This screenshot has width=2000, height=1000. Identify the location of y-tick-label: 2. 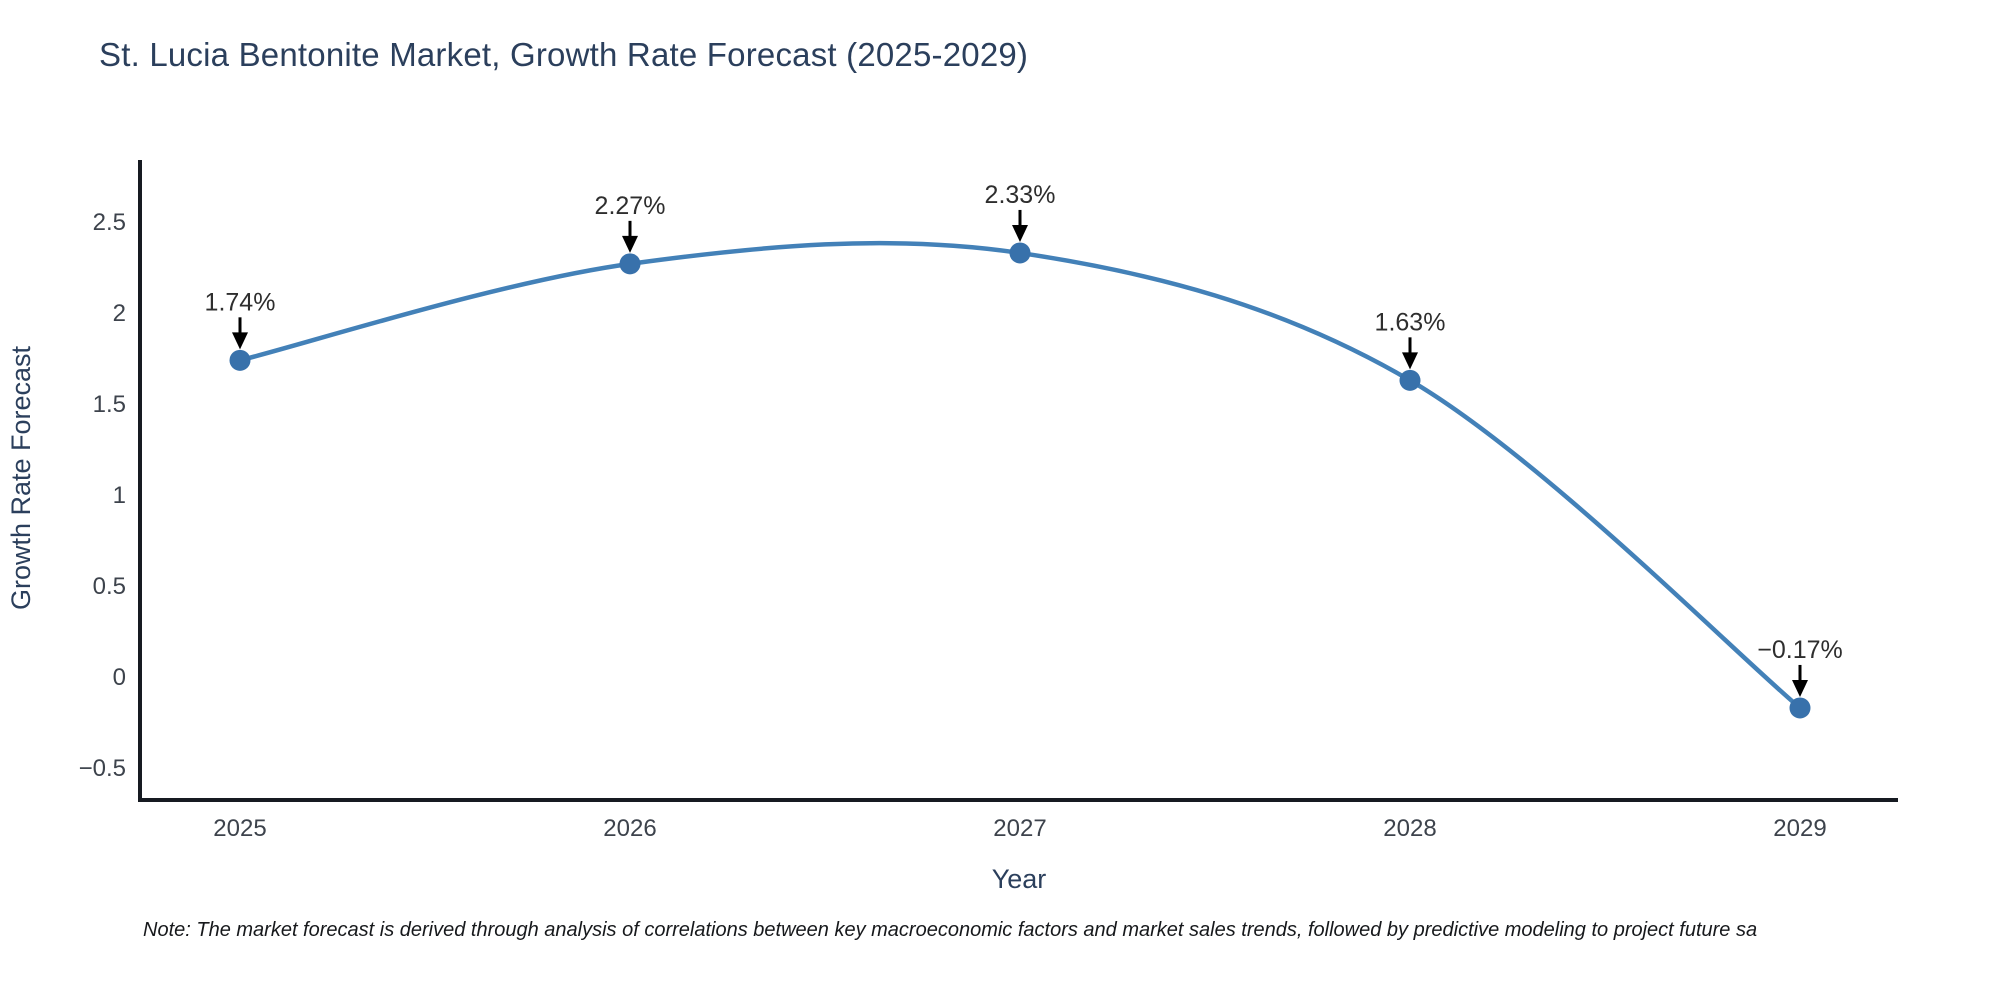
(119, 313).